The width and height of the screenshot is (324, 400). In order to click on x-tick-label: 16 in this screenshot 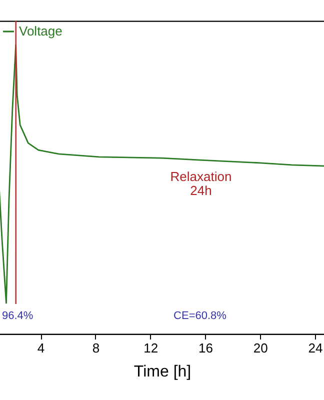, I will do `click(205, 348)`.